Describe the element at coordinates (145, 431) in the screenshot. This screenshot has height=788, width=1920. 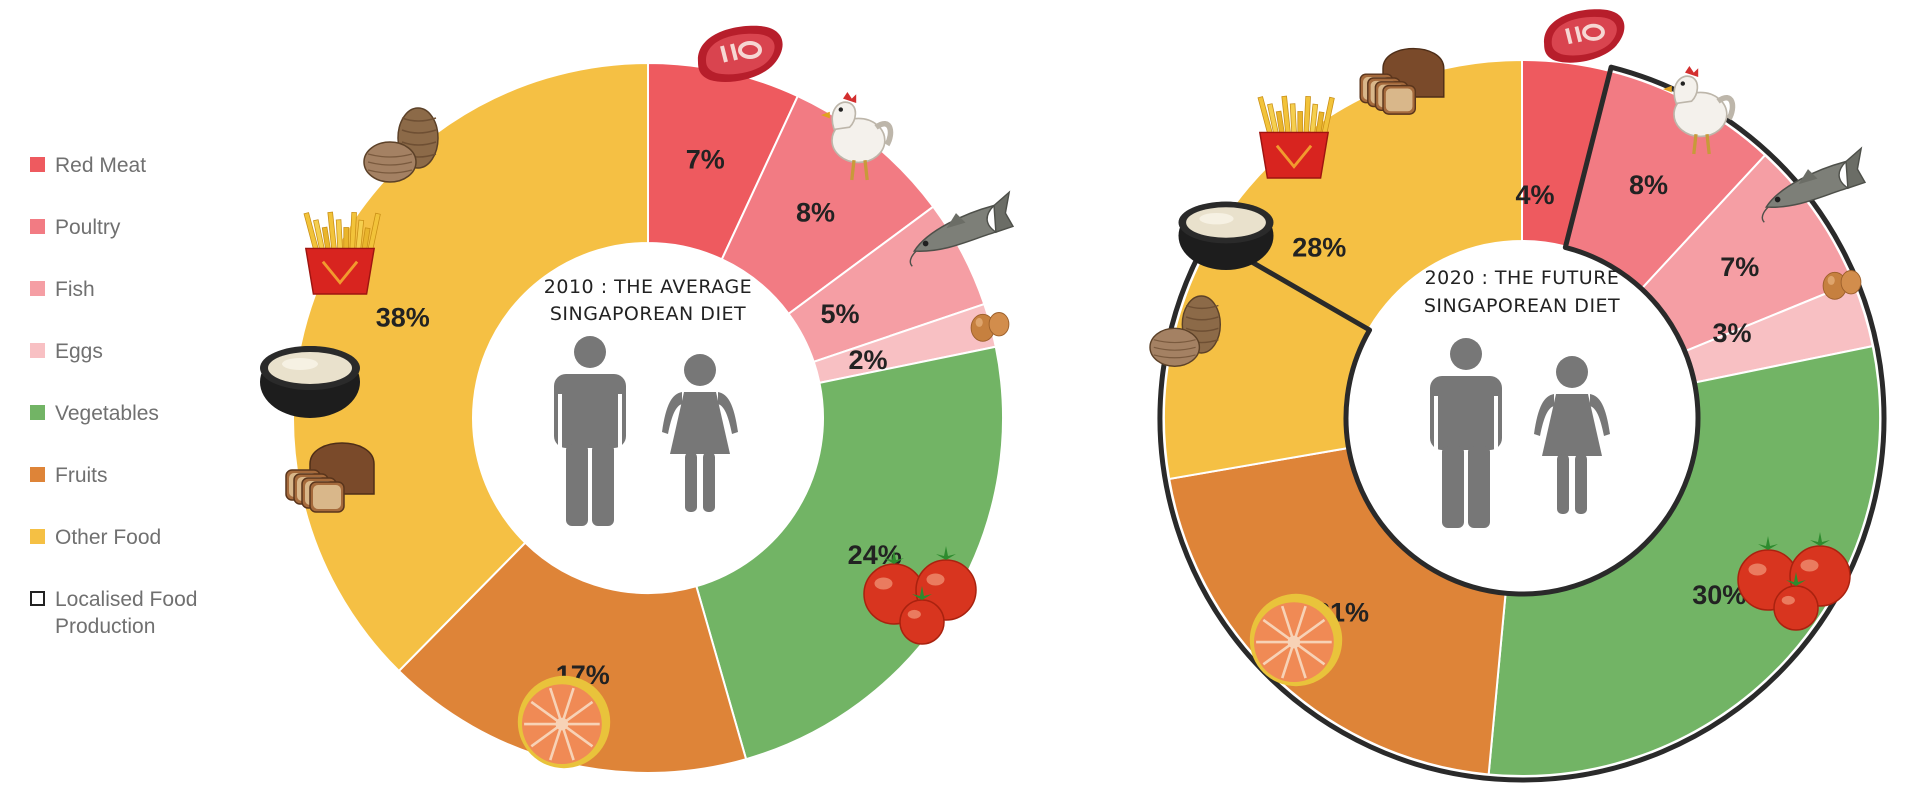
I see `legend-item-vegetables: Vegetables` at that location.